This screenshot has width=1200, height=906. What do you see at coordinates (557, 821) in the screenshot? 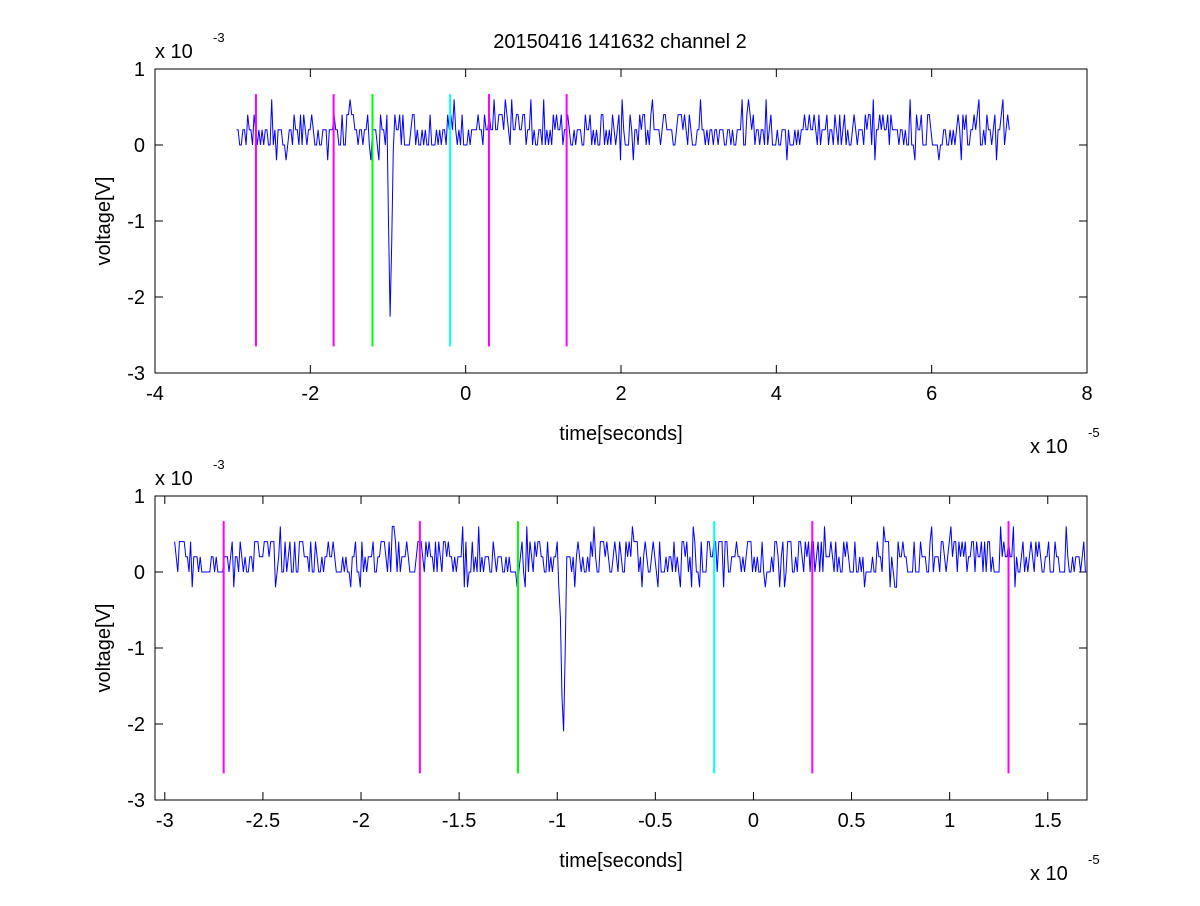
I see `x-tick-label: -1` at bounding box center [557, 821].